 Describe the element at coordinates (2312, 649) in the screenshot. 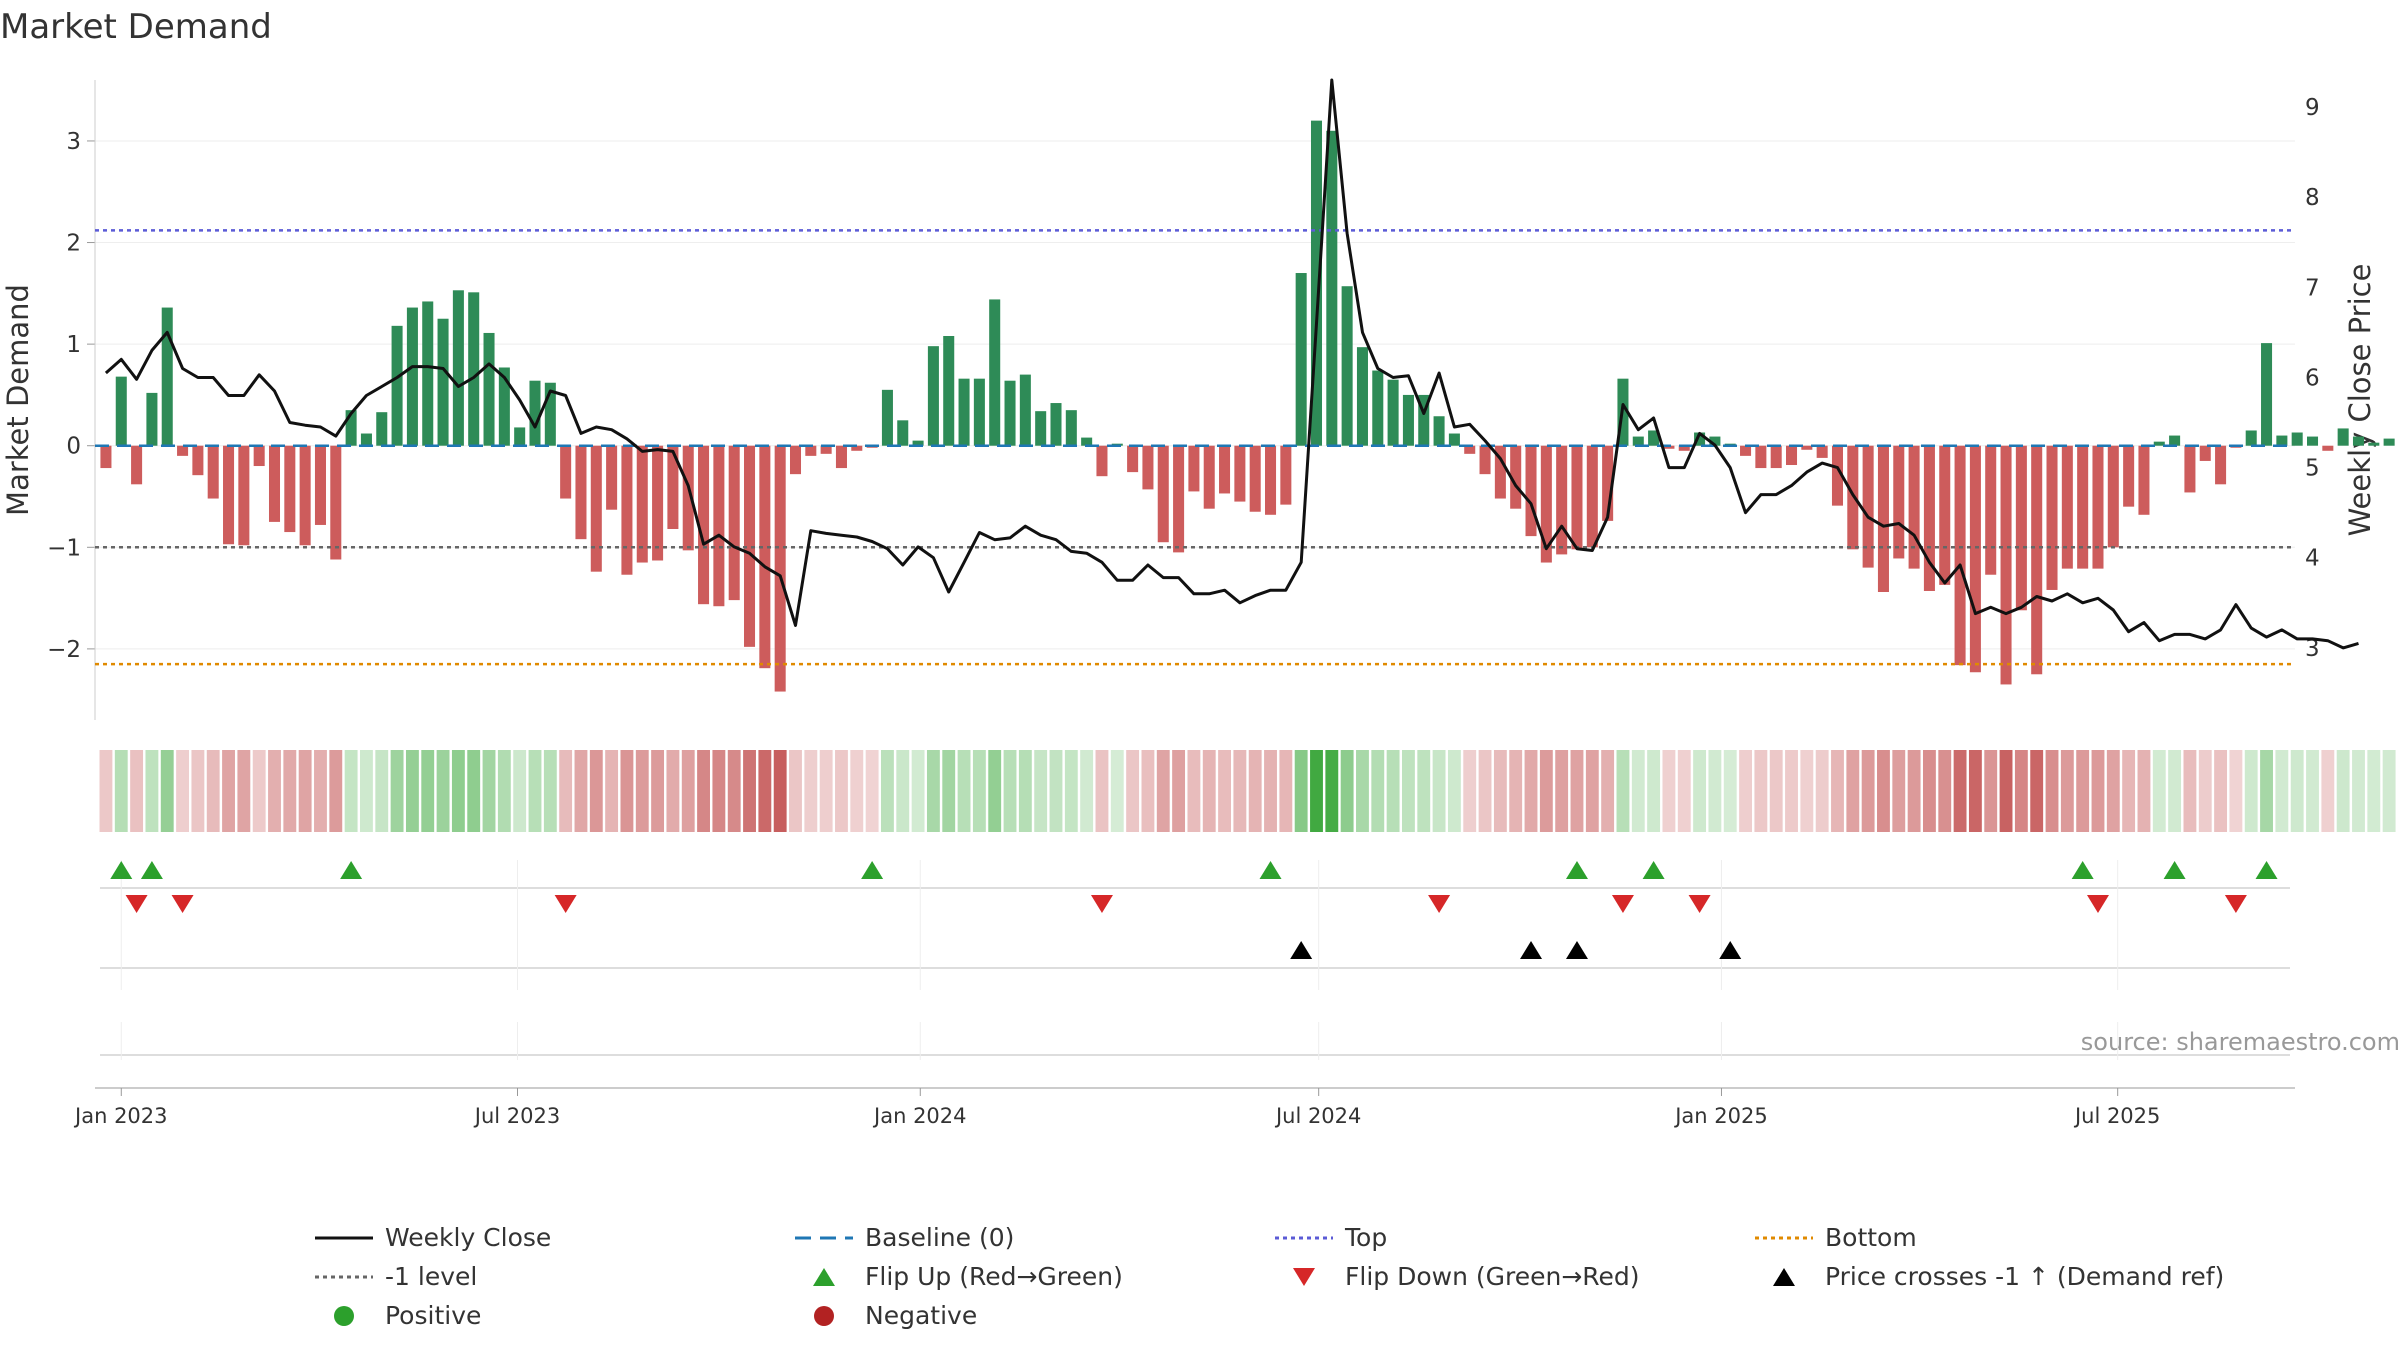

I see `y2-tick-label: 3` at that location.